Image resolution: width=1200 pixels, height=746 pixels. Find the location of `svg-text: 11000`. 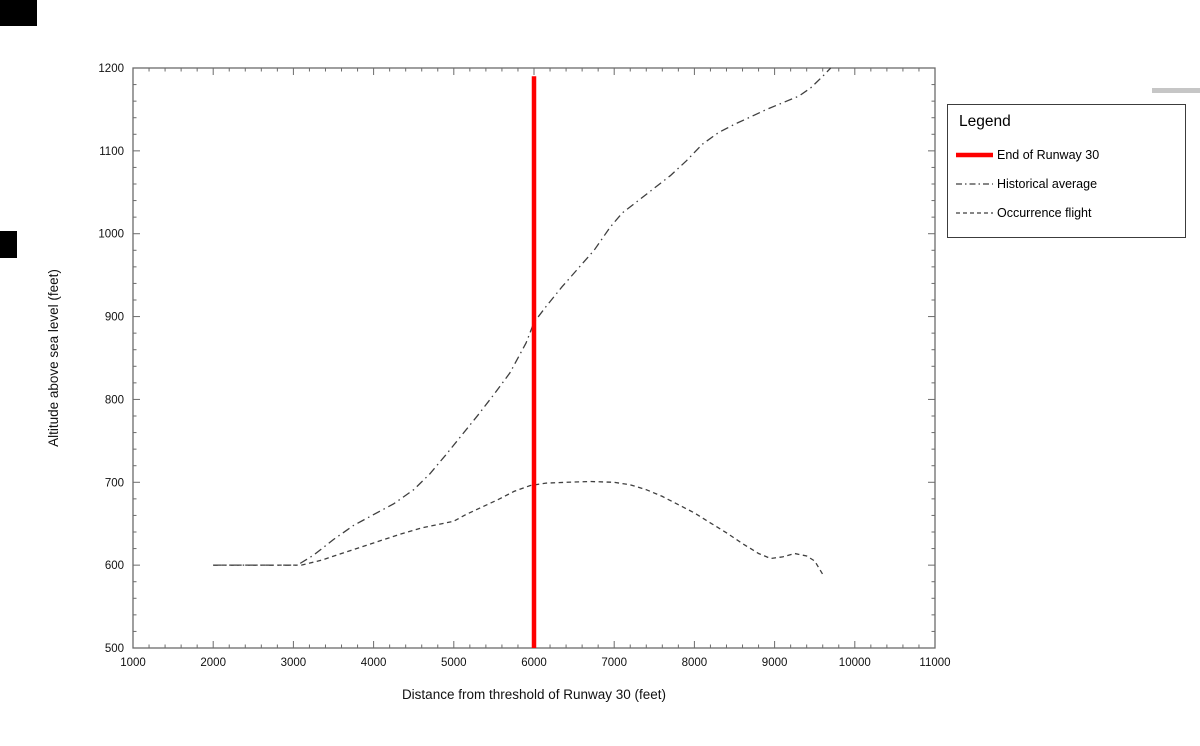

svg-text: 11000 is located at coordinates (934, 663).